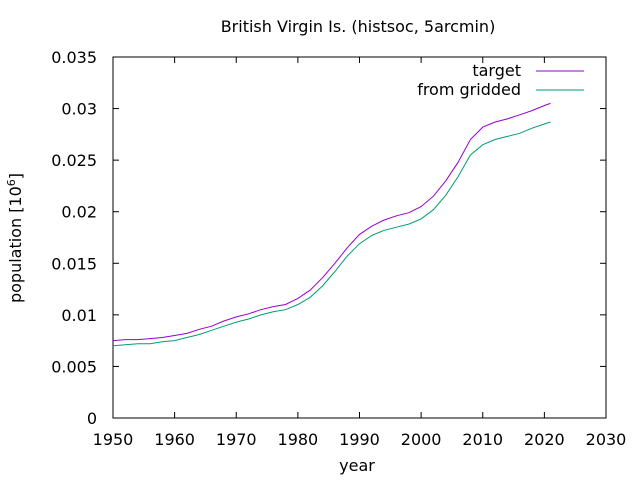 The width and height of the screenshot is (640, 480). What do you see at coordinates (236, 439) in the screenshot?
I see `x-tick-label: 1970` at bounding box center [236, 439].